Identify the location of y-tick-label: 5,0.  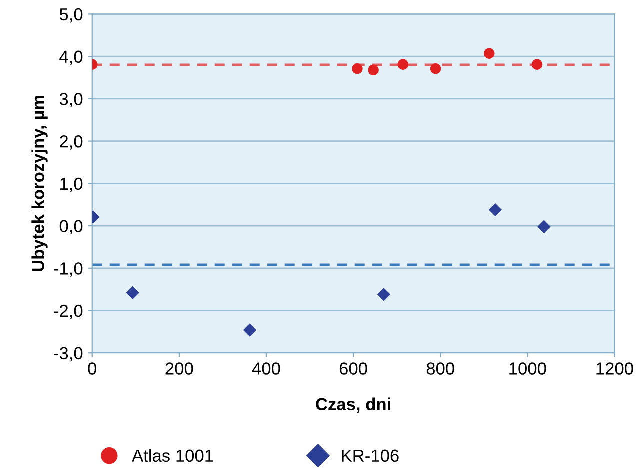
(71, 15).